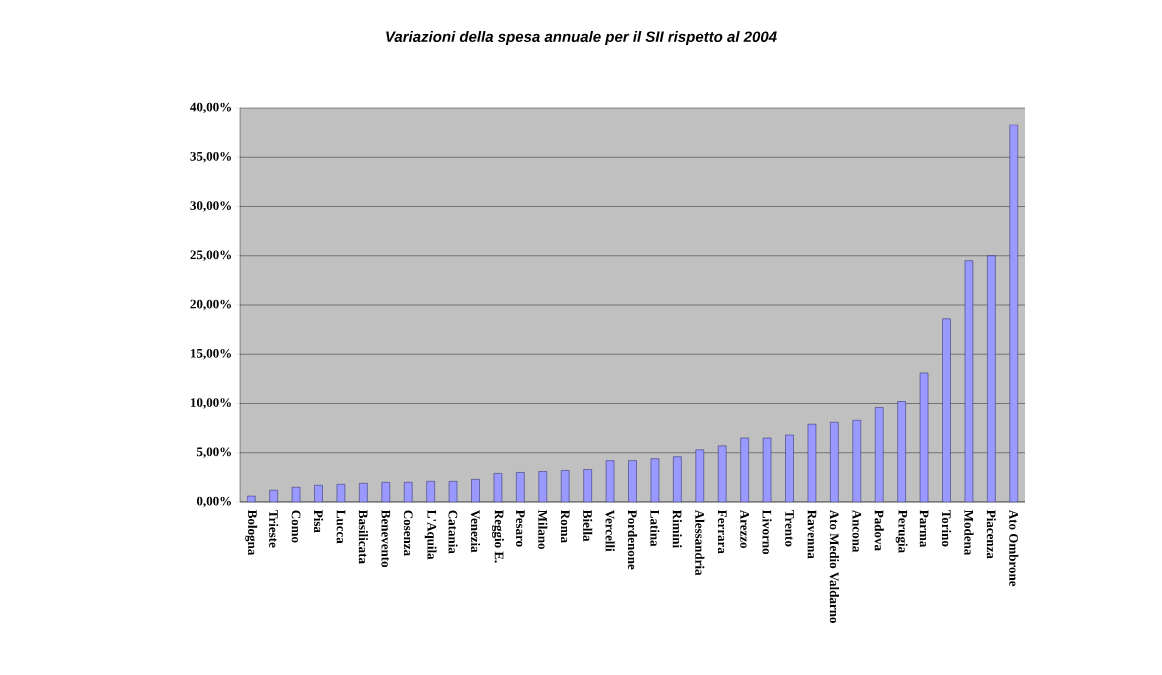 Image resolution: width=1162 pixels, height=675 pixels. I want to click on x-tick-label: Arezzo, so click(744, 529).